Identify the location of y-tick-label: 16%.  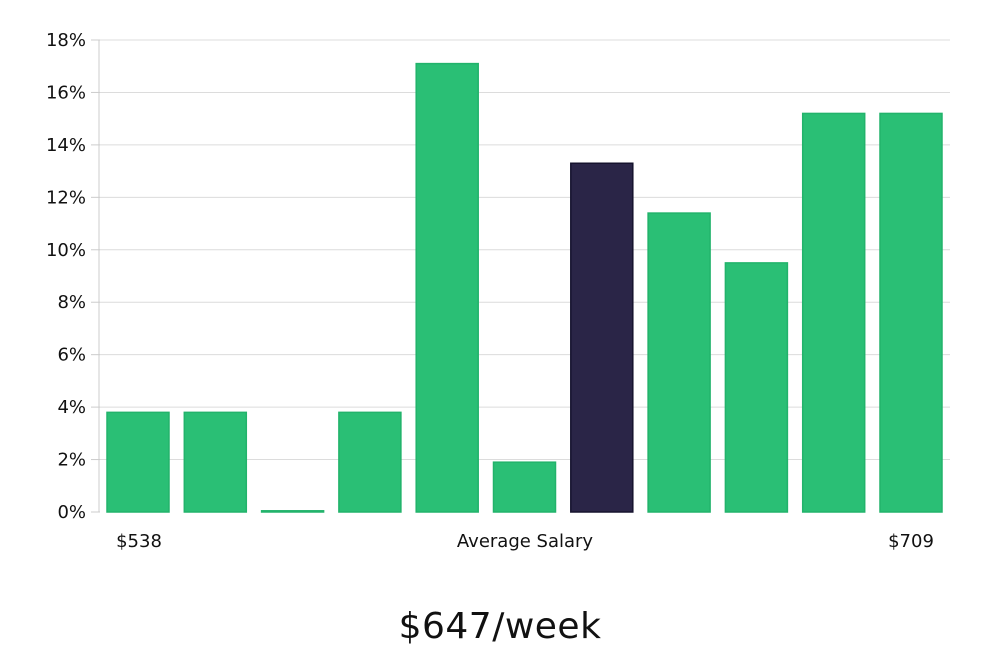
(66, 92).